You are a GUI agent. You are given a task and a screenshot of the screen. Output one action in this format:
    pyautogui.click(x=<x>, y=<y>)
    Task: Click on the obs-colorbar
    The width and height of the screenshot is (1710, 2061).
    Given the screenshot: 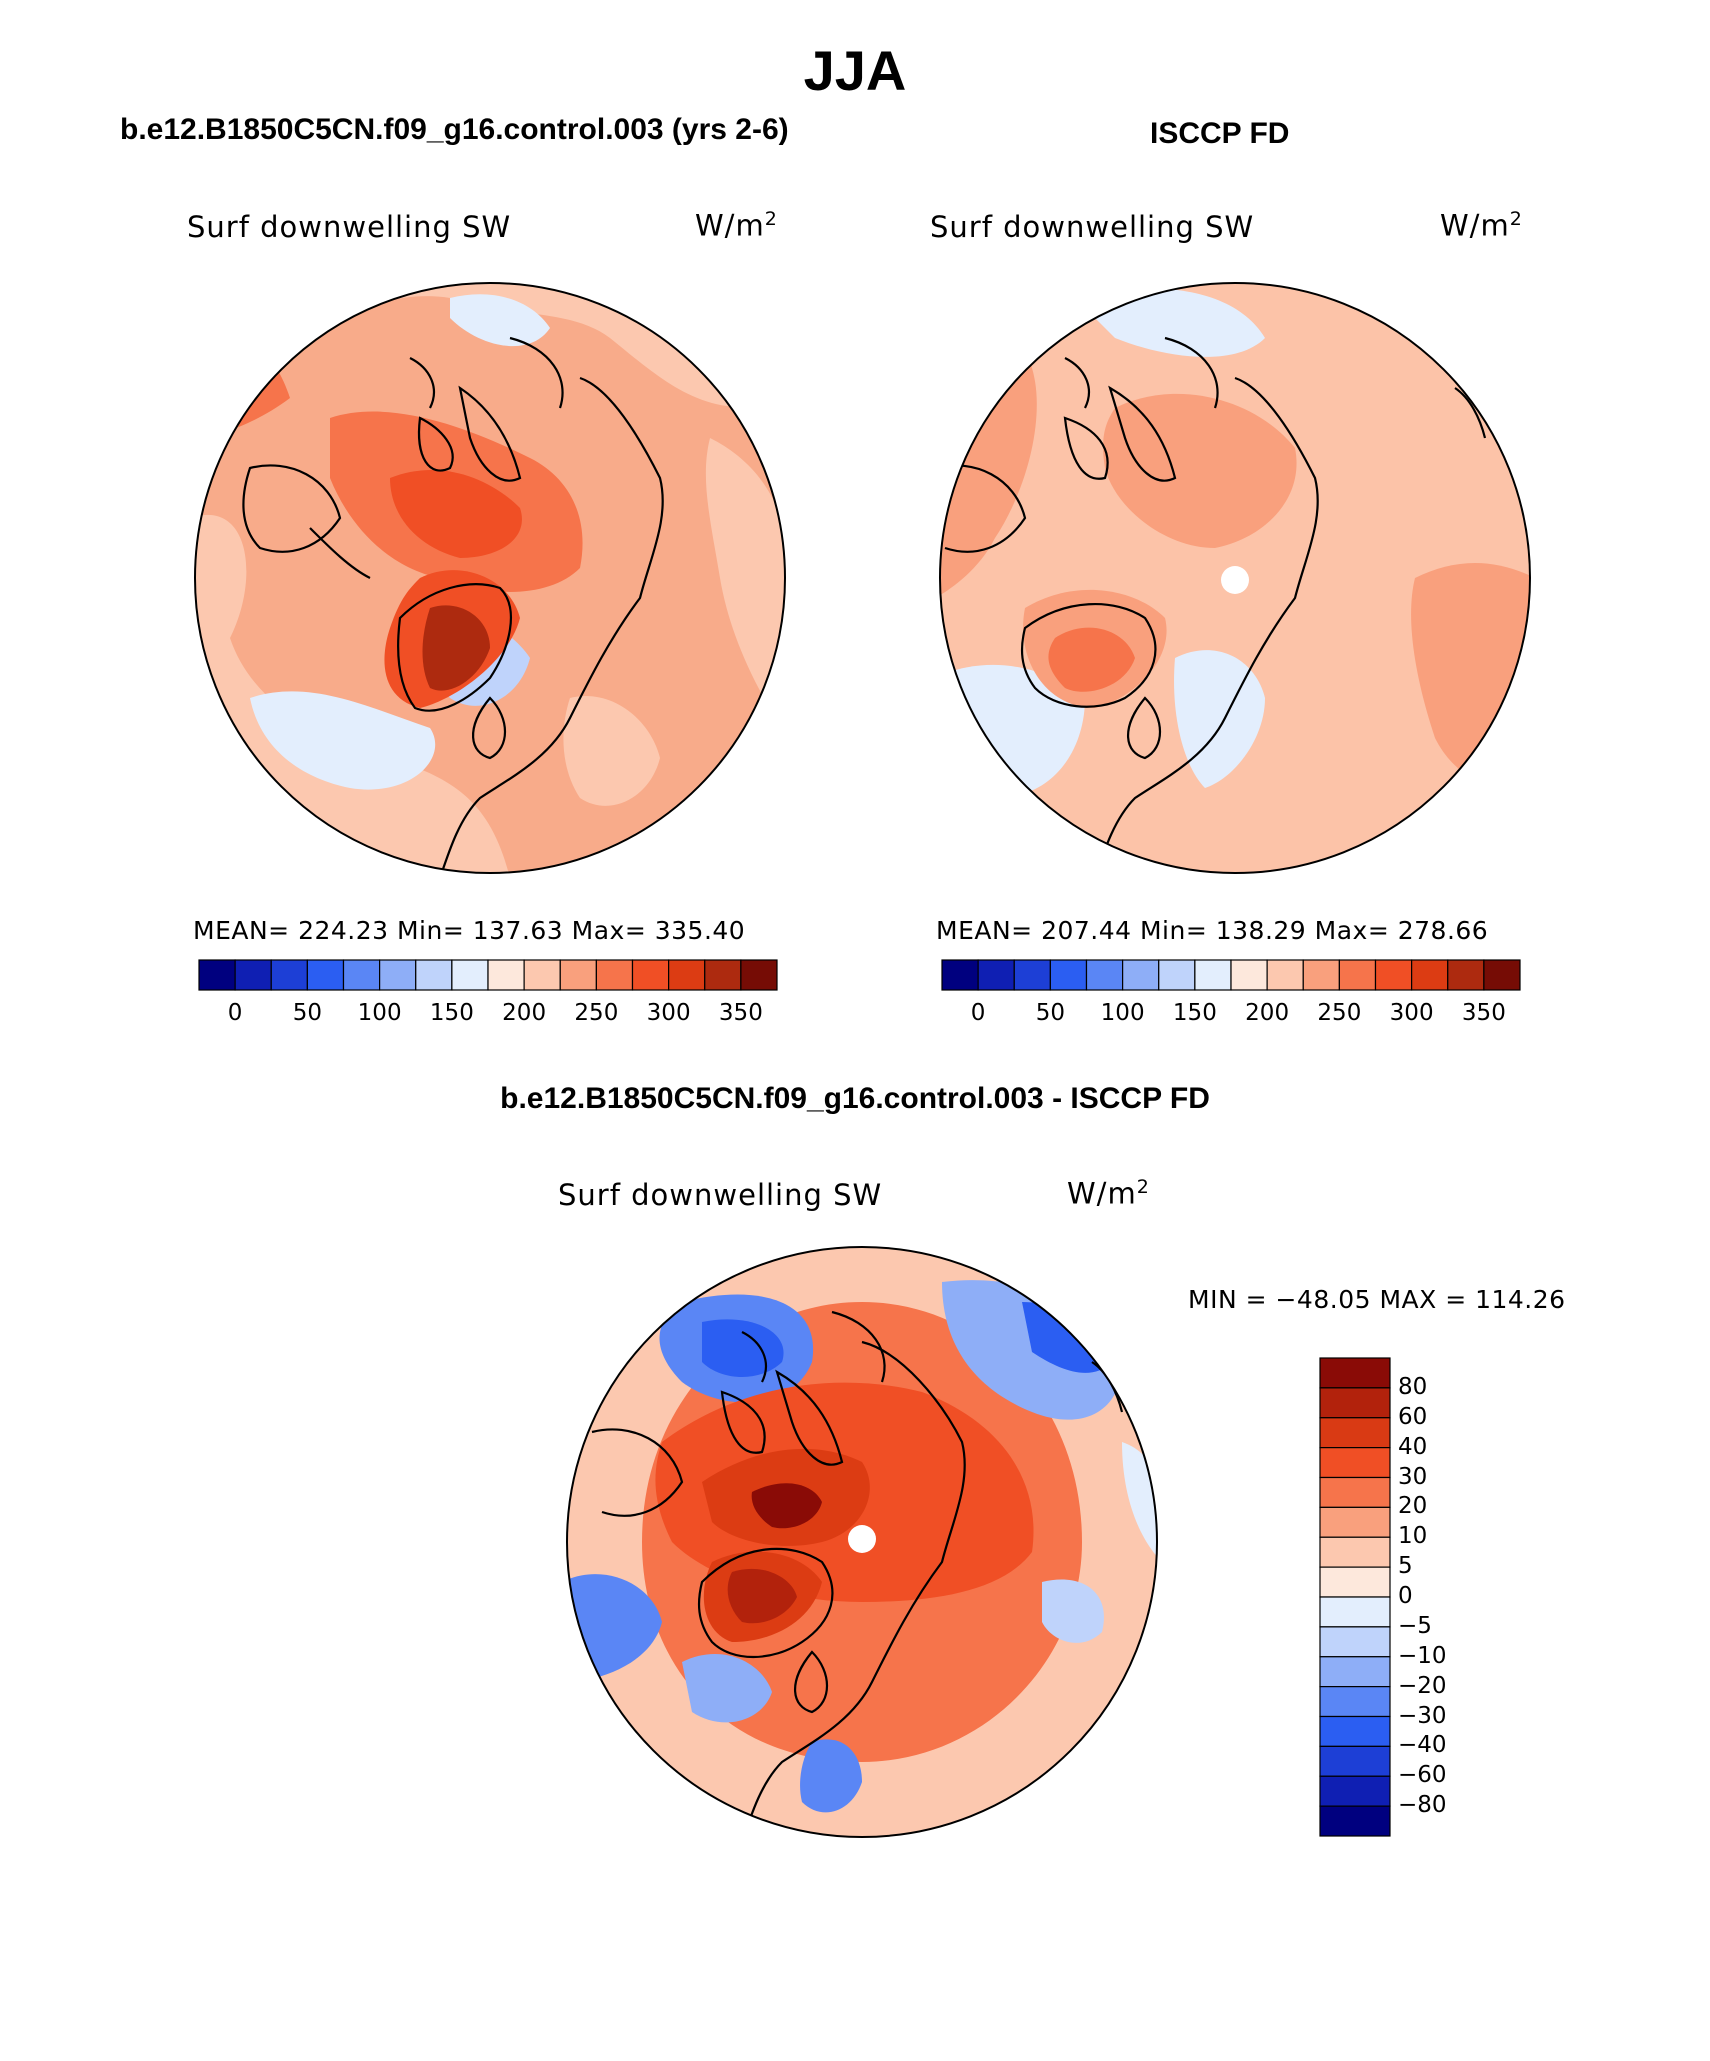 What is the action you would take?
    pyautogui.click(x=1231, y=975)
    